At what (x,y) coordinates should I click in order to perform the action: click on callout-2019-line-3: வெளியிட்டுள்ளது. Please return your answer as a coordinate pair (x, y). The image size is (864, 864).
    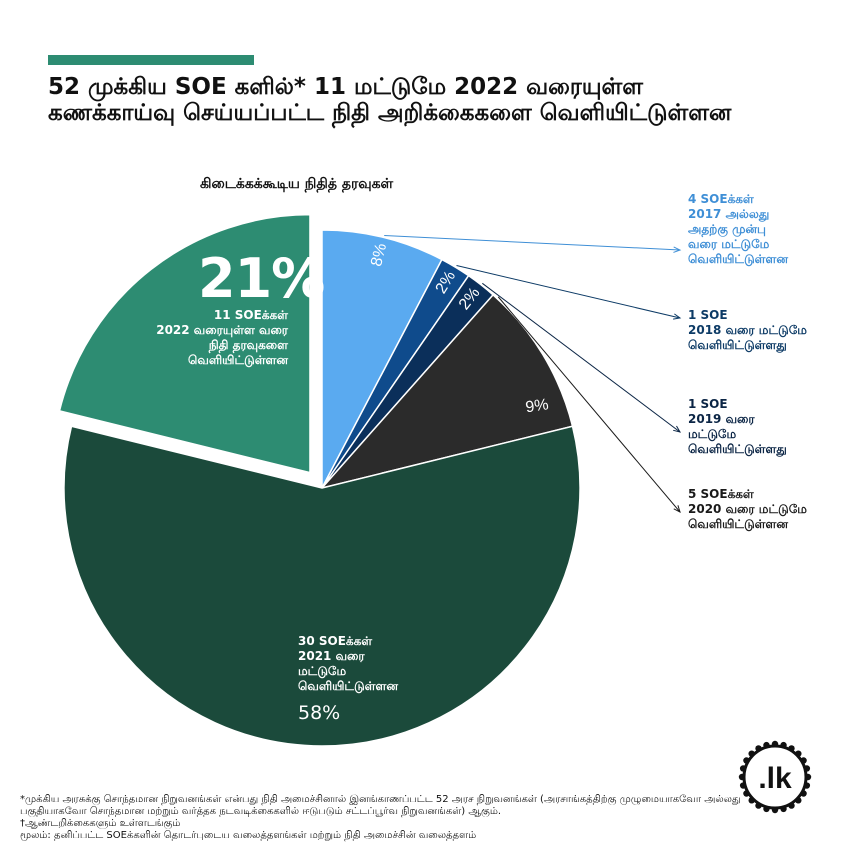
    Looking at the image, I should click on (737, 449).